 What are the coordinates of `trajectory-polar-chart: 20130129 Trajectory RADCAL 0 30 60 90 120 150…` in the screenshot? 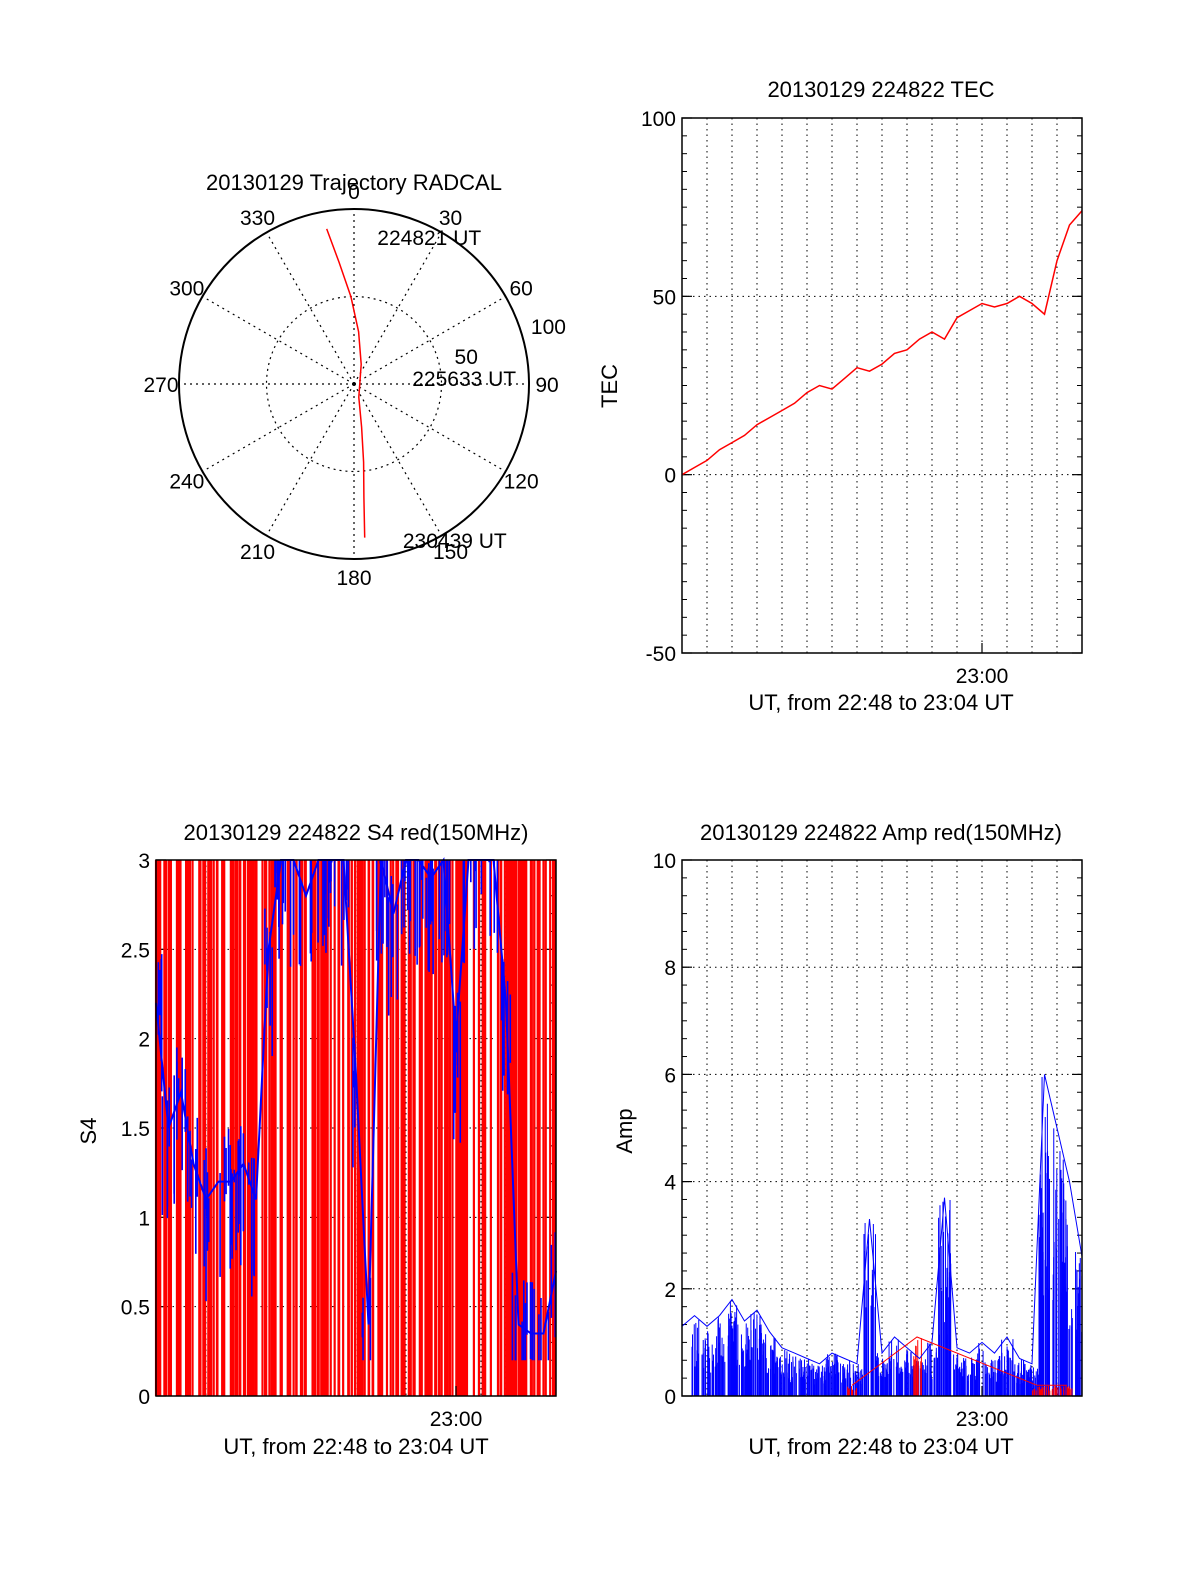 It's located at (354, 380).